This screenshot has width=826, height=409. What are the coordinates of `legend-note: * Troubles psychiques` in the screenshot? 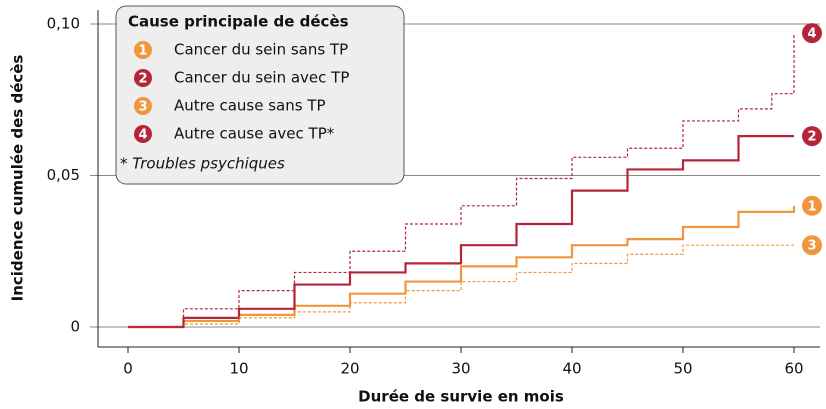 It's located at (202, 164).